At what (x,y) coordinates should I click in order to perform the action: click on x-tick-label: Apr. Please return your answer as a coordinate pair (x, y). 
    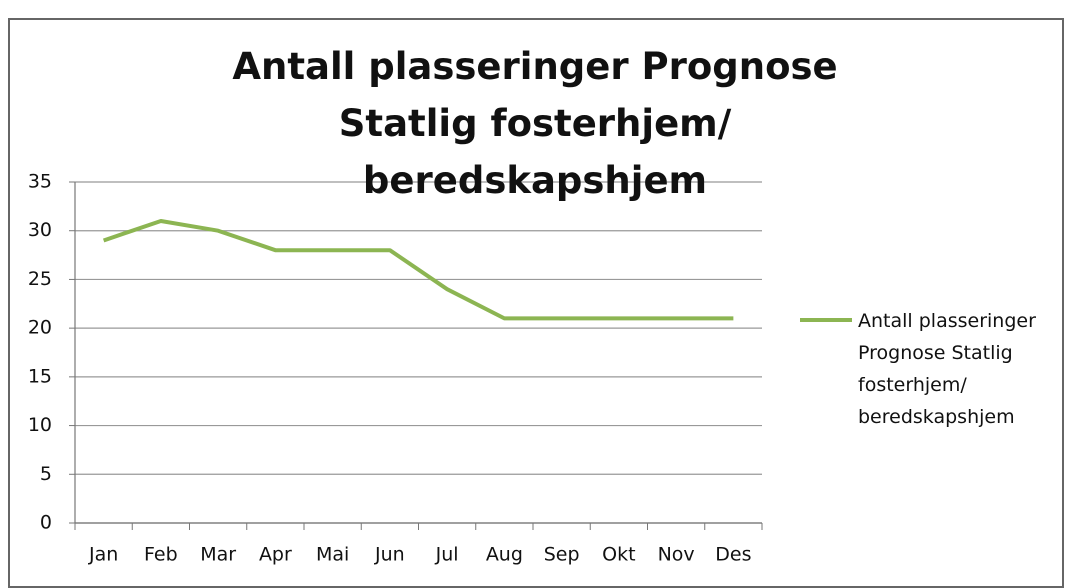
    Looking at the image, I should click on (275, 555).